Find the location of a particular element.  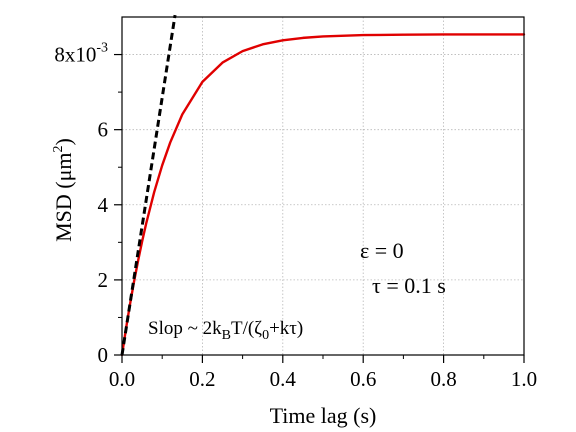

y-axis-title: MSD (μm2) is located at coordinates (63, 190).